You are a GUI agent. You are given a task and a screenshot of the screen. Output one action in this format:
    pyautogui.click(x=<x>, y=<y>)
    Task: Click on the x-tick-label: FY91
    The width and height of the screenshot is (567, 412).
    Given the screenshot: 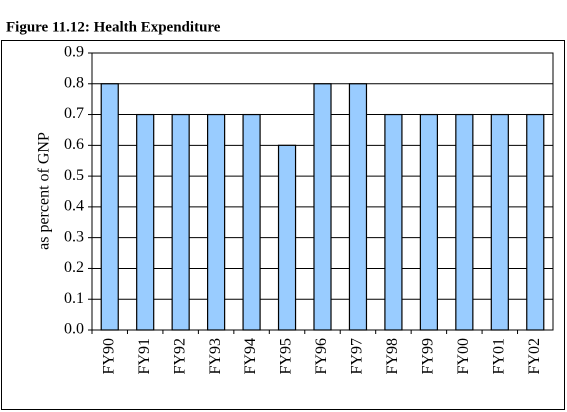 What is the action you would take?
    pyautogui.click(x=144, y=356)
    